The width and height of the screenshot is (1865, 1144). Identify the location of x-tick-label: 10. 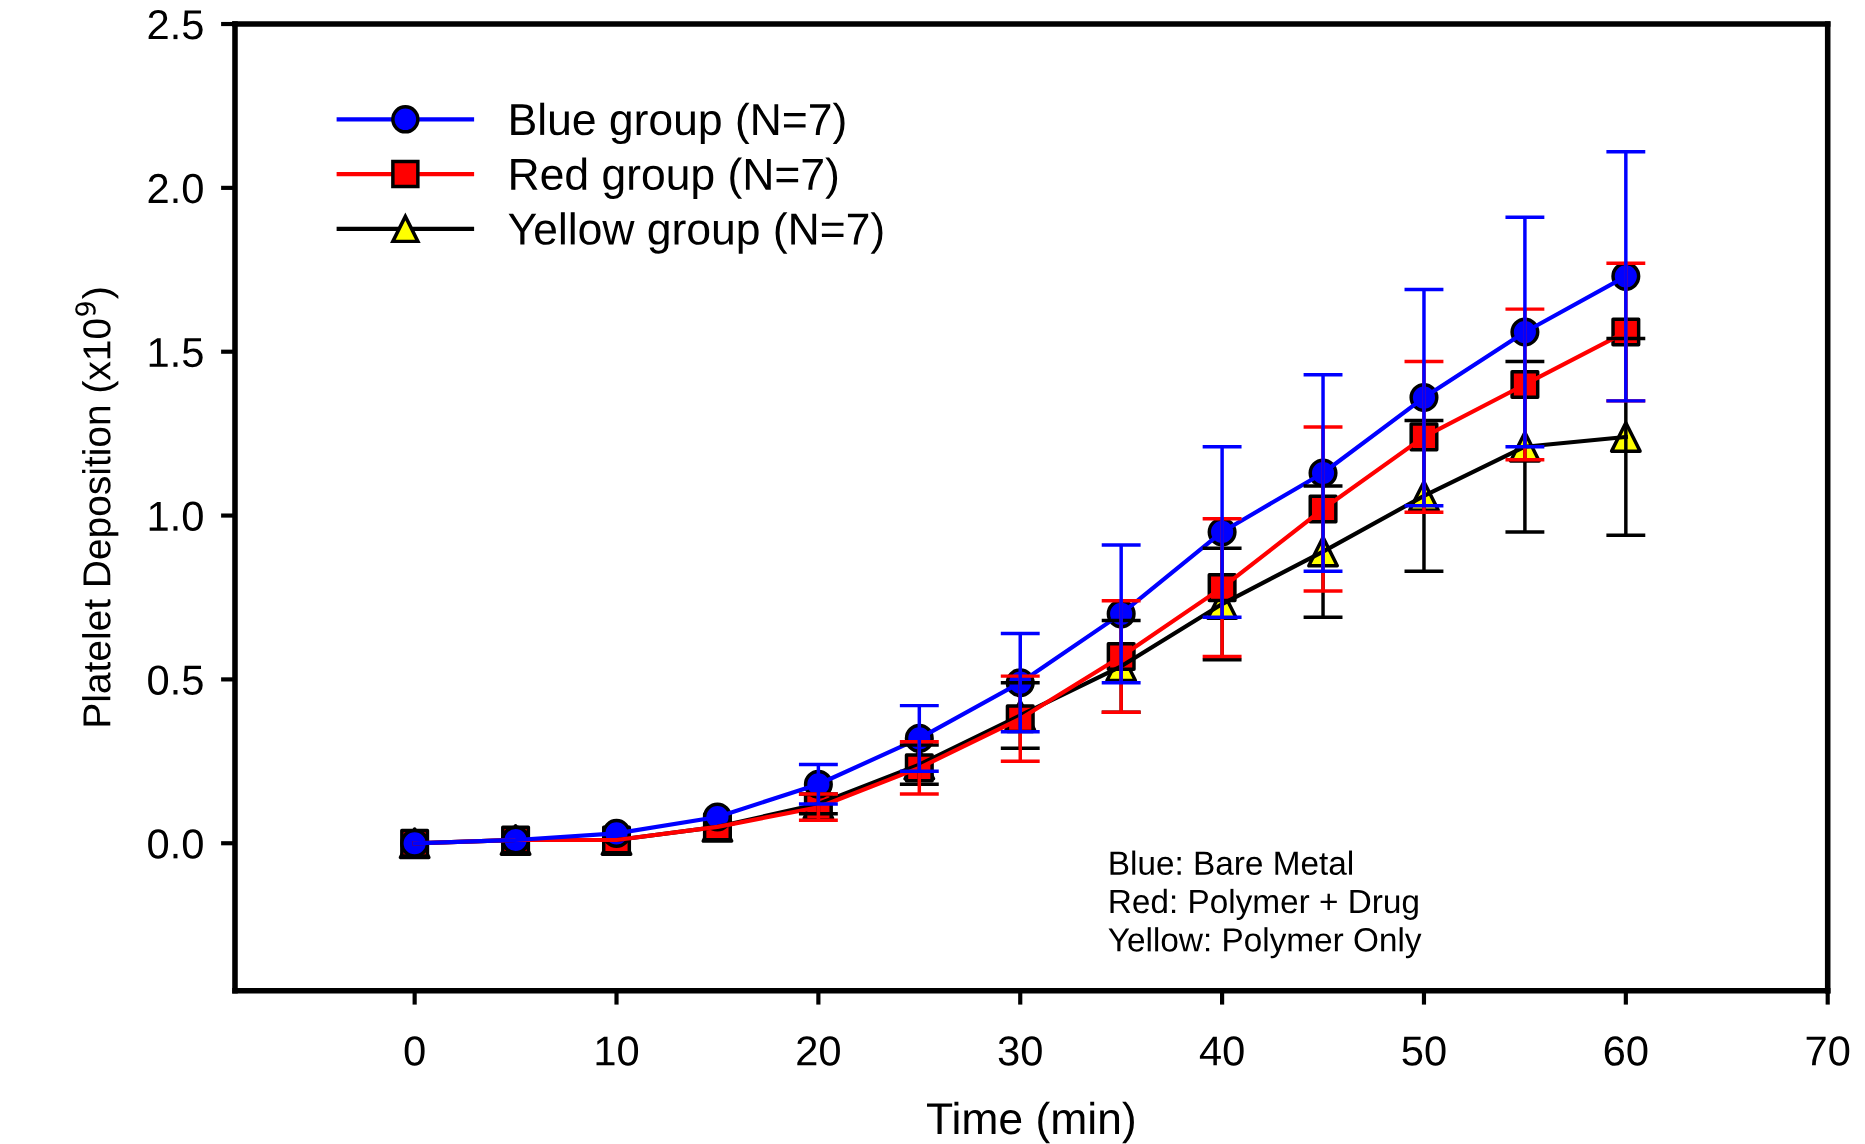
(617, 1051).